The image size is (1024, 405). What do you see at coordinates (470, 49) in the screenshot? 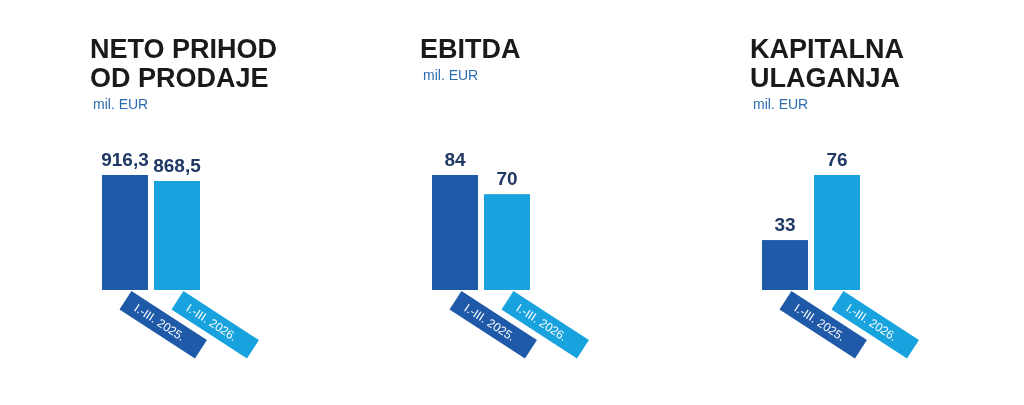
I see `chart-title: EBITDA` at bounding box center [470, 49].